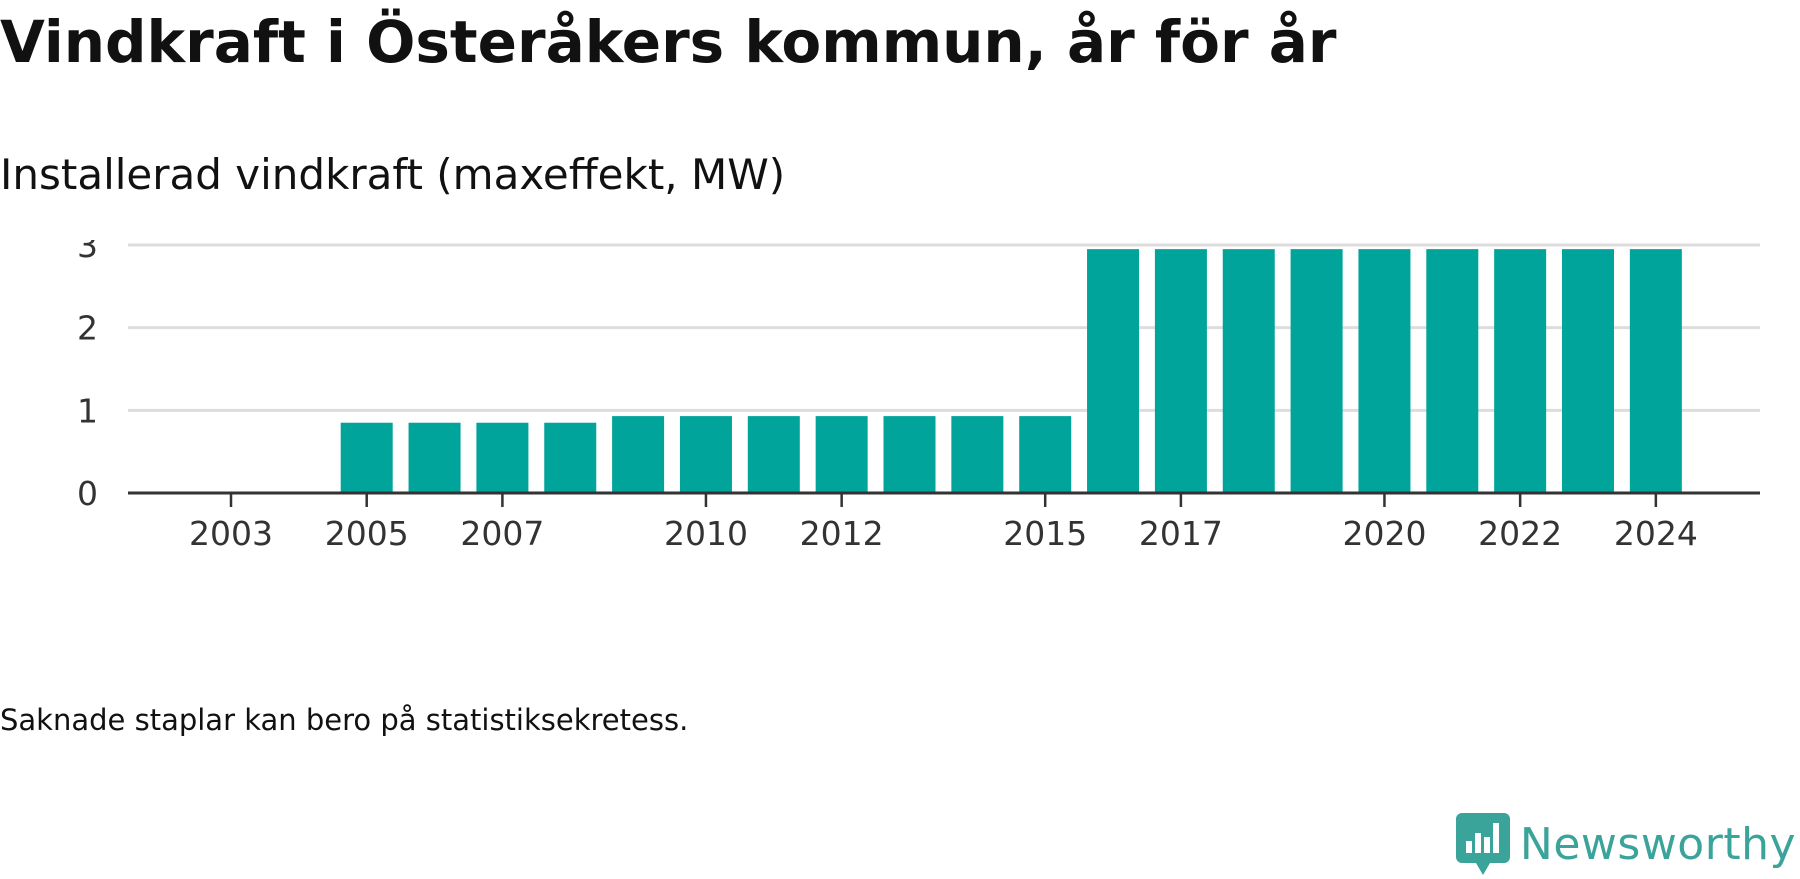  I want to click on x-tick-label: 2017, so click(1181, 533).